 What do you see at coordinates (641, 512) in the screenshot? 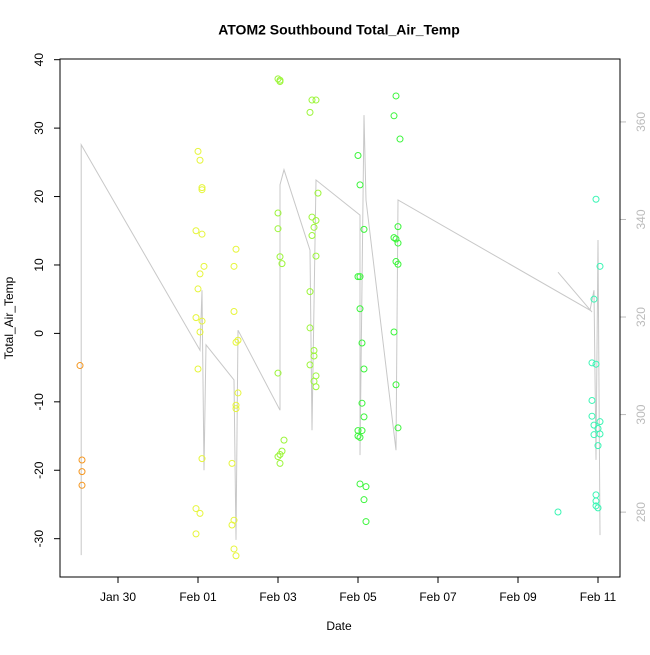
I see `y2-tick-label: 280` at bounding box center [641, 512].